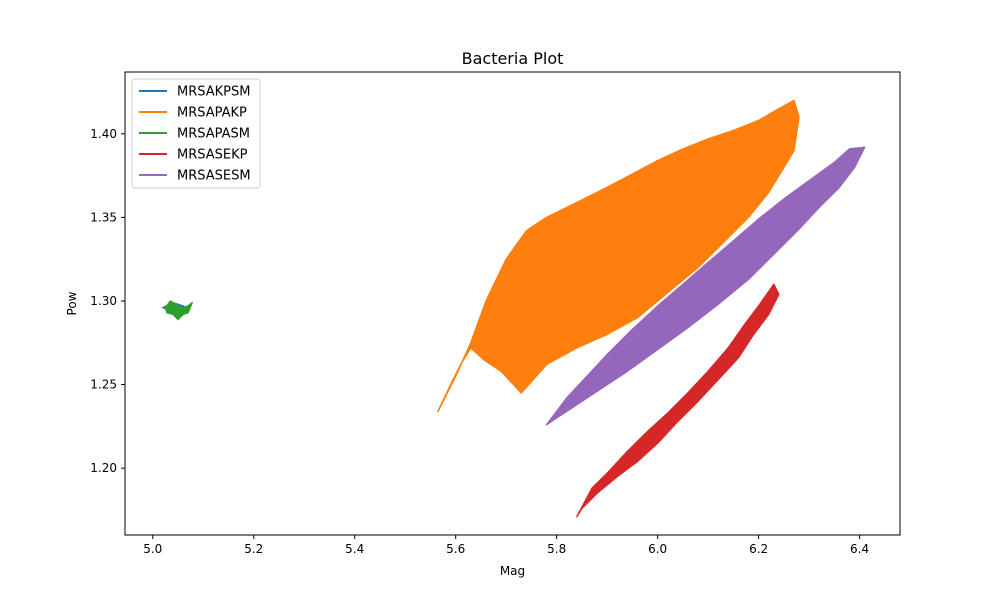 The image size is (1000, 600). I want to click on x-tick-label: 6.0, so click(657, 549).